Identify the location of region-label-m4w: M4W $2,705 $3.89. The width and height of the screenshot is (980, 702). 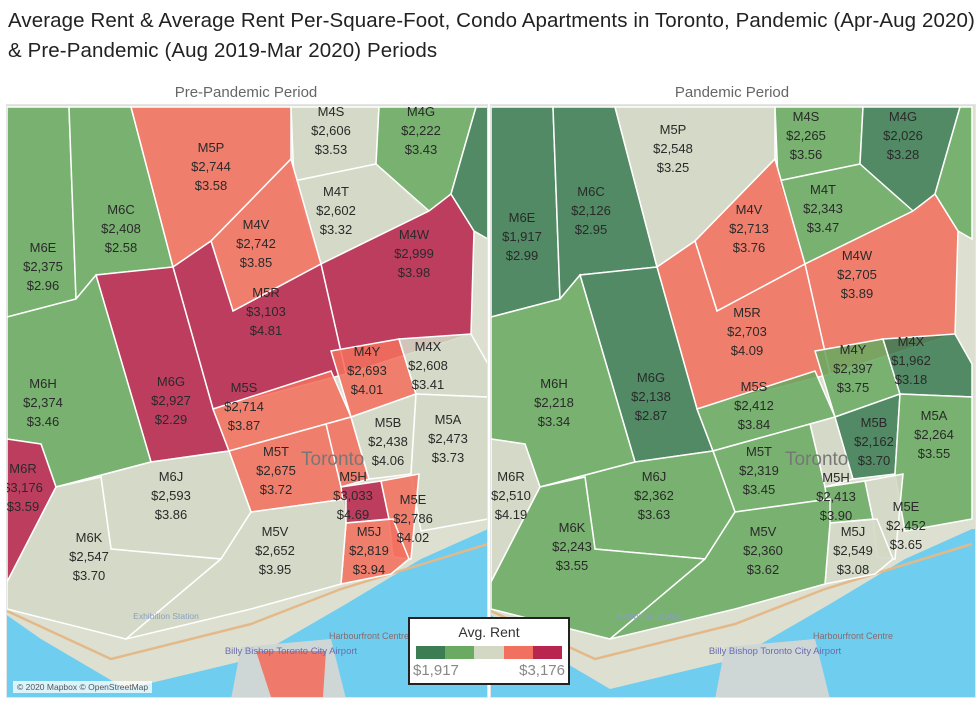
(857, 274).